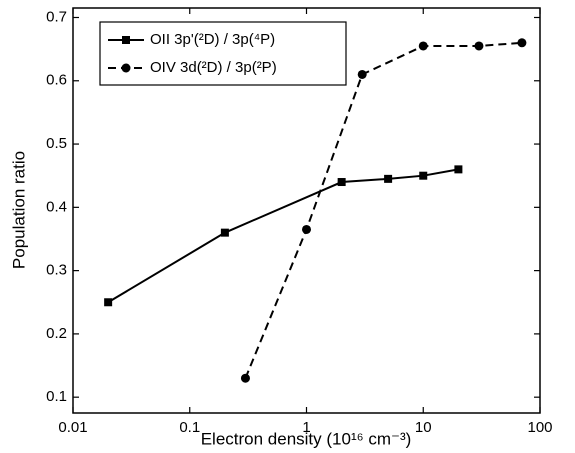  Describe the element at coordinates (539, 427) in the screenshot. I see `x-tick-label: 100` at that location.